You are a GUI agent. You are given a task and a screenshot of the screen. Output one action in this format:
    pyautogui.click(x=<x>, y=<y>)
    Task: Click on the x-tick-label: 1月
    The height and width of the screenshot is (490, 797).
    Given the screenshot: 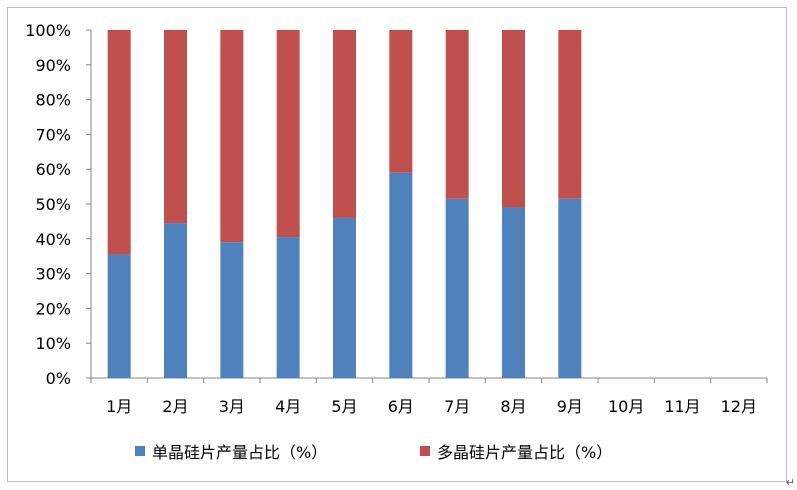 What is the action you would take?
    pyautogui.click(x=119, y=406)
    